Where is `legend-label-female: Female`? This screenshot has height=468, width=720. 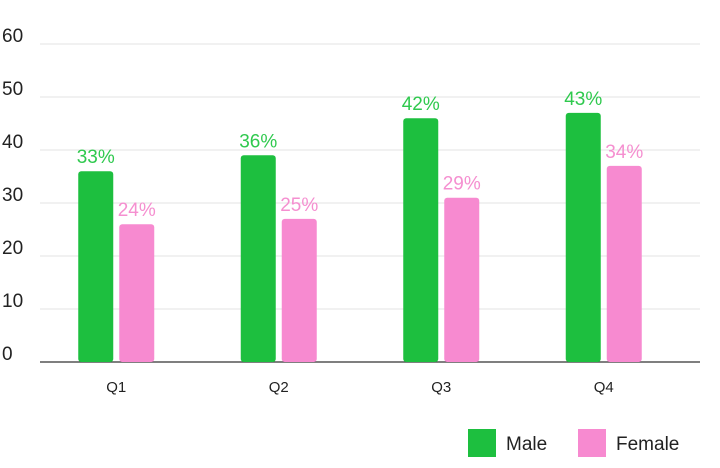
legend-label-female: Female is located at coordinates (647, 444).